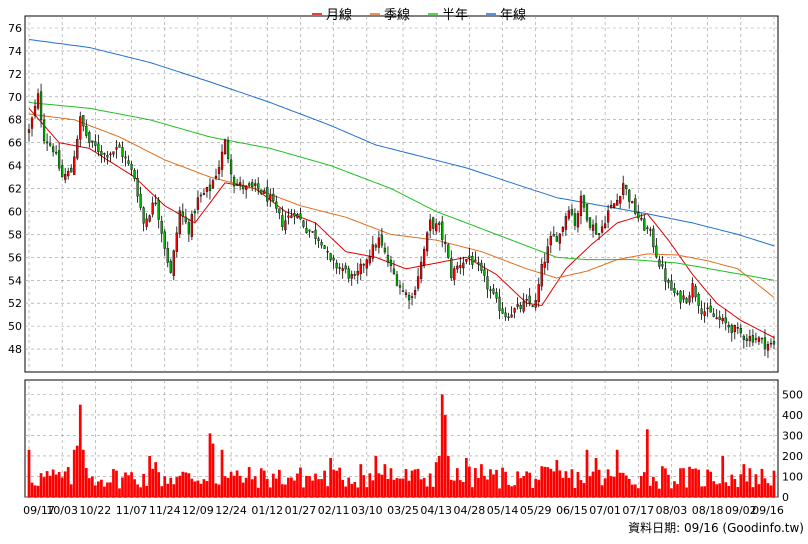 The height and width of the screenshot is (544, 808). Describe the element at coordinates (741, 510) in the screenshot. I see `date-tick-label: 09/02` at that location.